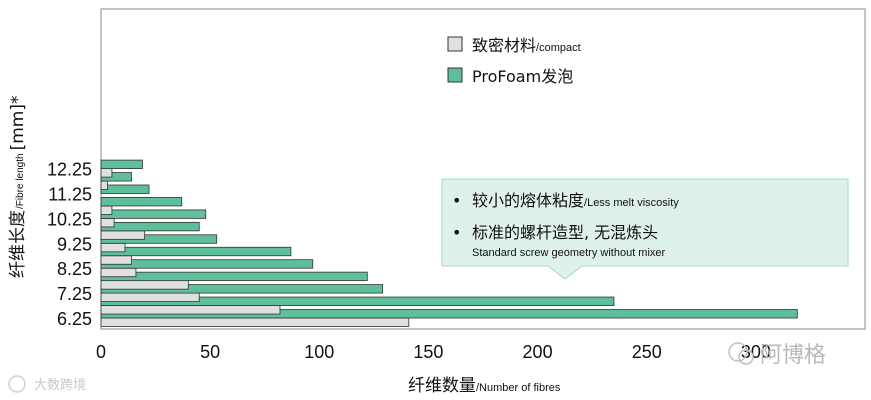 The width and height of the screenshot is (871, 400). I want to click on annotation-line-1: 较小的熔体粘度/Less melt viscosity, so click(575, 200).